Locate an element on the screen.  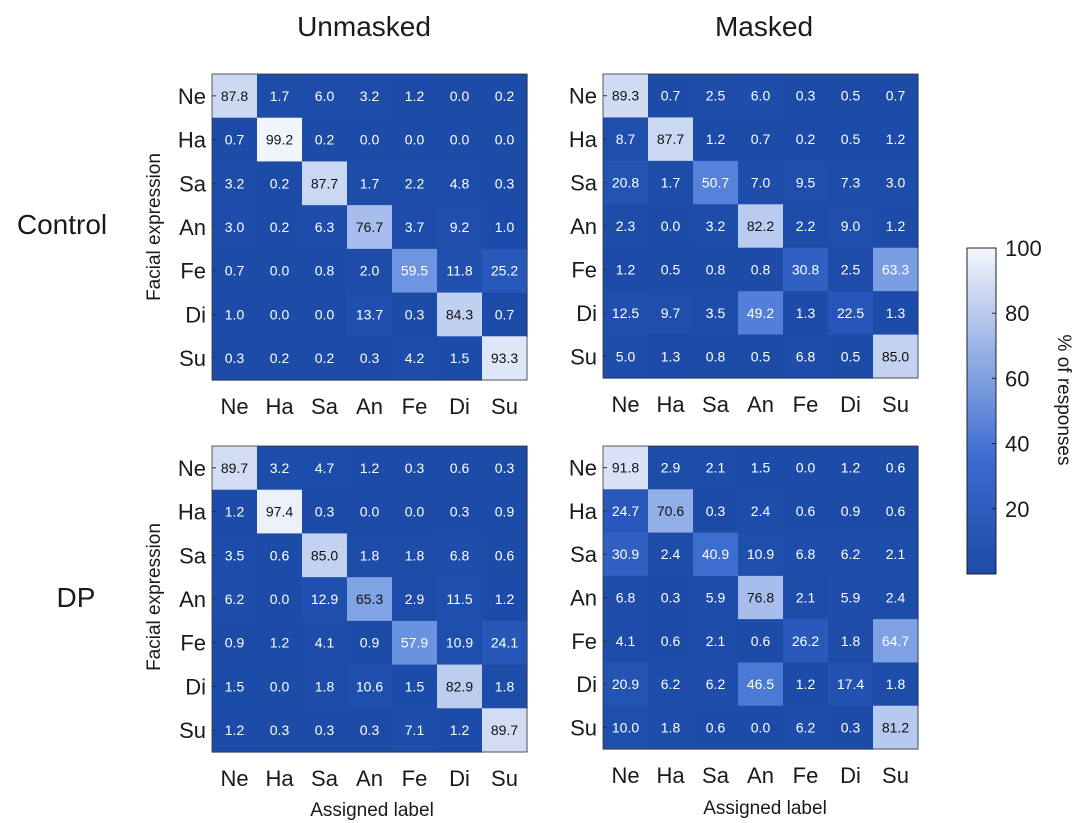
y-tick-label: Fe is located at coordinates (584, 641).